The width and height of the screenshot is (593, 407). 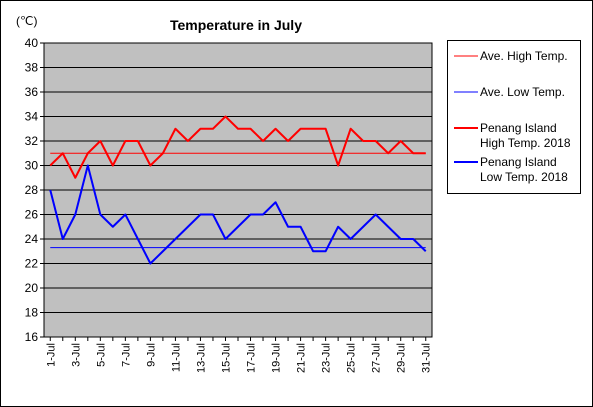 I want to click on x-tick-label: 23-Jul, so click(x=327, y=358).